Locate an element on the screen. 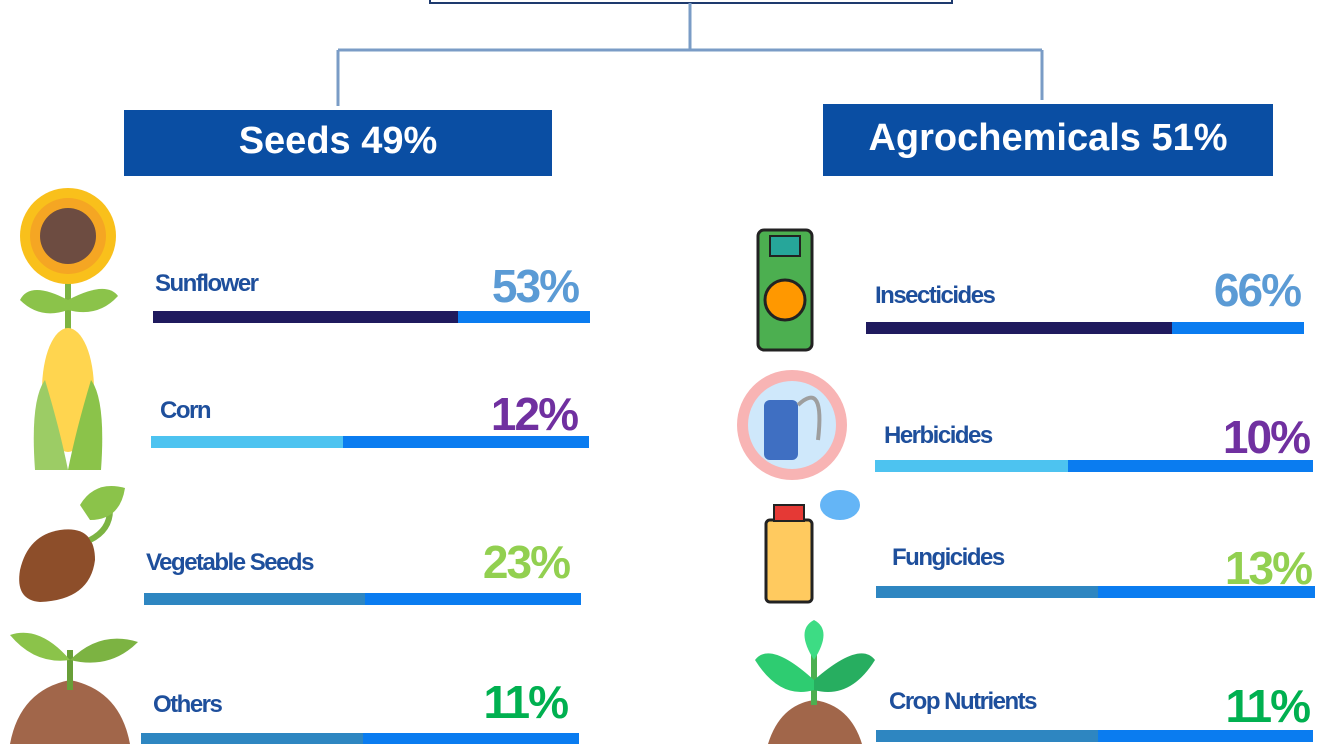  item-label: Crop Nutrients is located at coordinates (963, 701).